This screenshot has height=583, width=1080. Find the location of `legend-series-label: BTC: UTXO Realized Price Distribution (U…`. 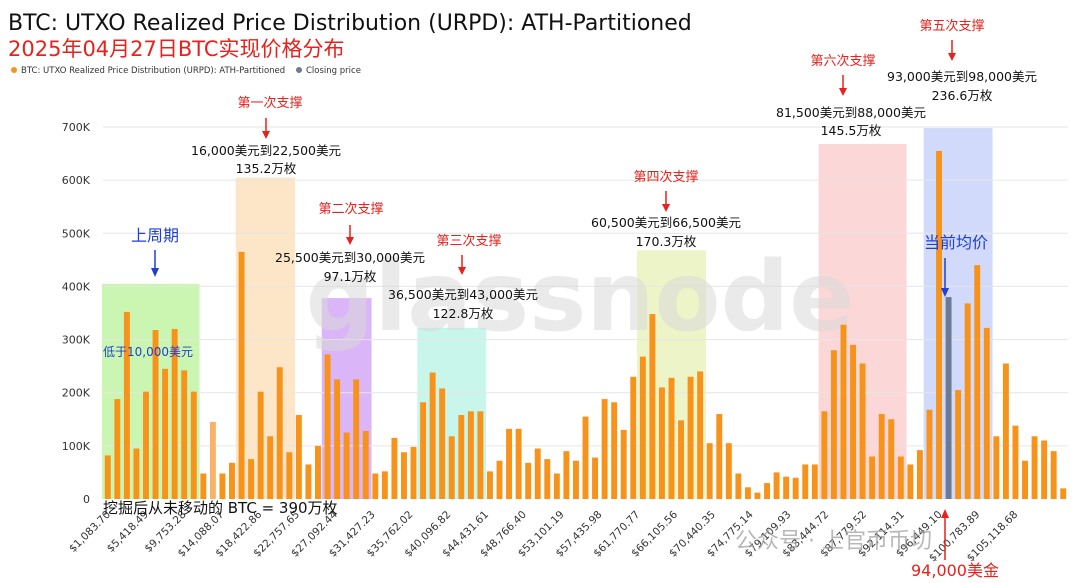

legend-series-label: BTC: UTXO Realized Price Distribution (U… is located at coordinates (153, 71).